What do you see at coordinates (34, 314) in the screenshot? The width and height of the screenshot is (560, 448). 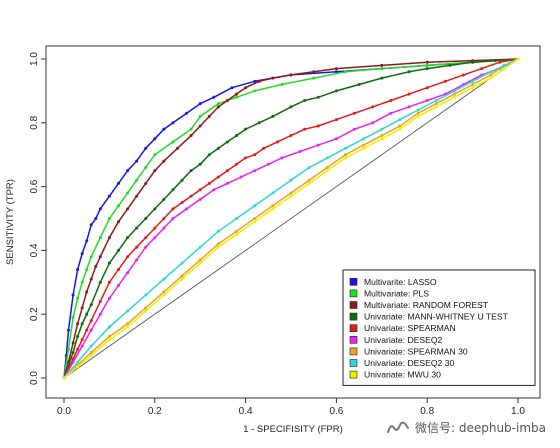 I see `y-tick-label: 0.2` at bounding box center [34, 314].